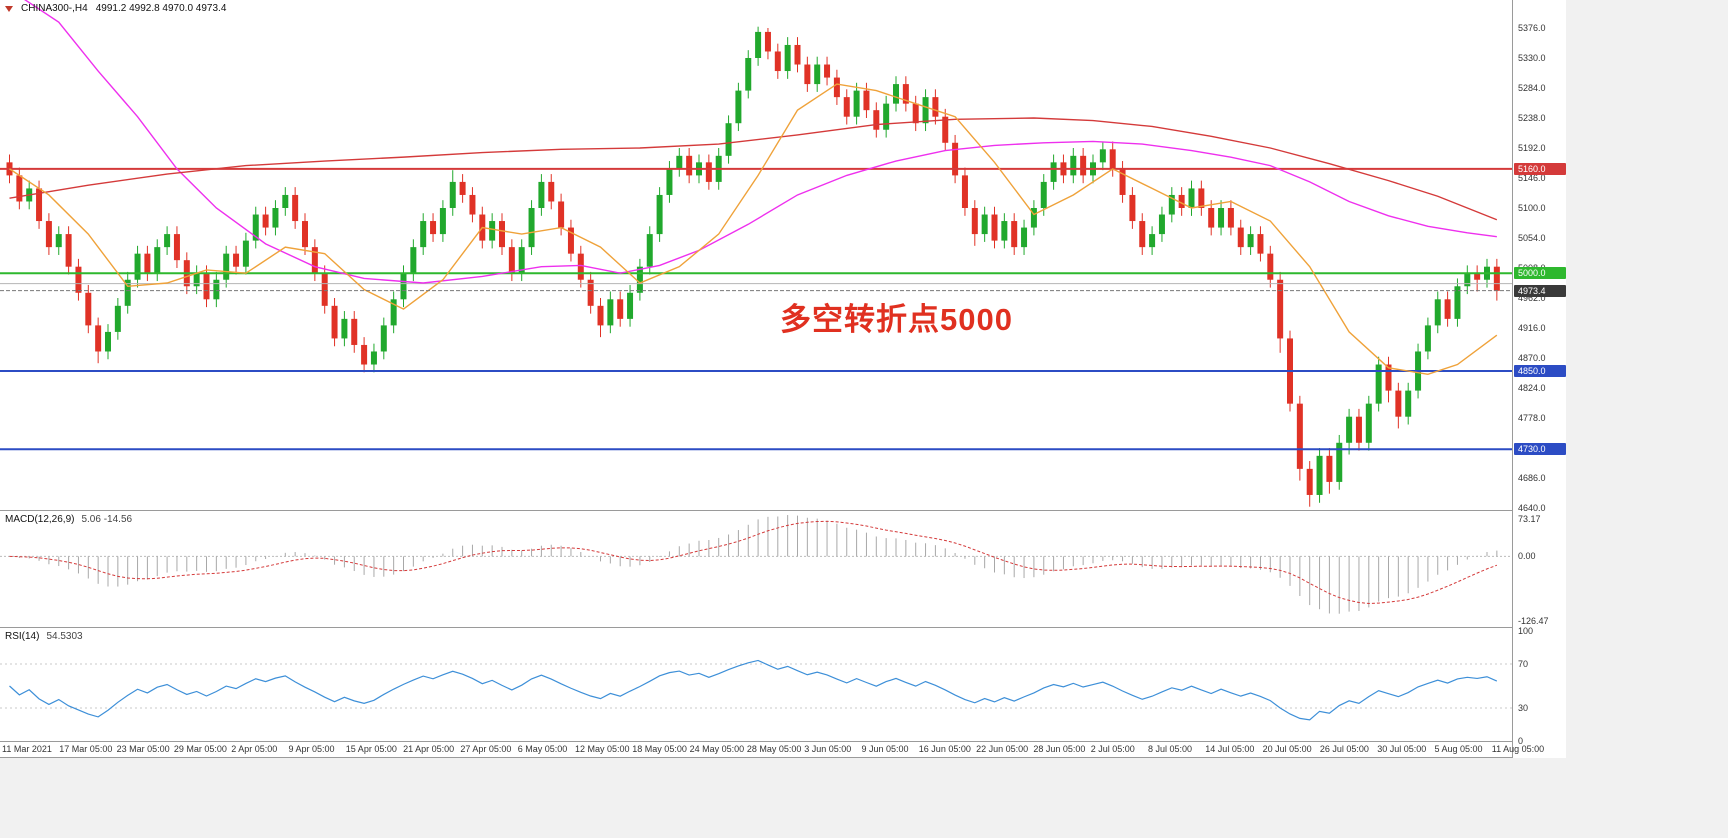 Image resolution: width=1728 pixels, height=838 pixels. What do you see at coordinates (602, 749) in the screenshot?
I see `date-label: 12 May 05:00` at bounding box center [602, 749].